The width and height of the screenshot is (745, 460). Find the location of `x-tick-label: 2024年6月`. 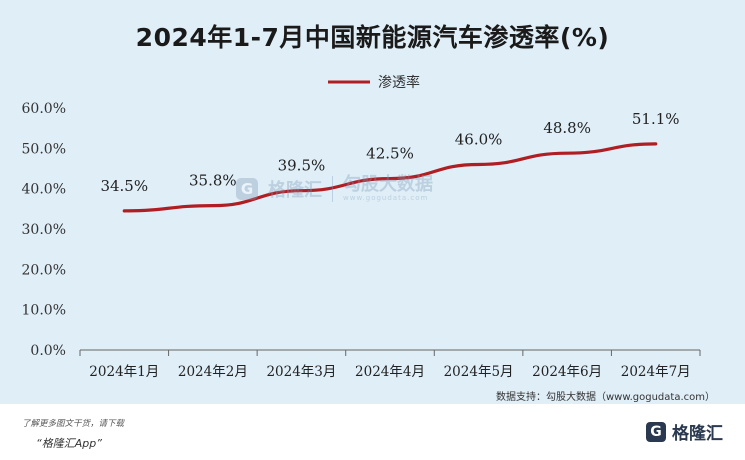

x-tick-label: 2024年6月 is located at coordinates (567, 372).